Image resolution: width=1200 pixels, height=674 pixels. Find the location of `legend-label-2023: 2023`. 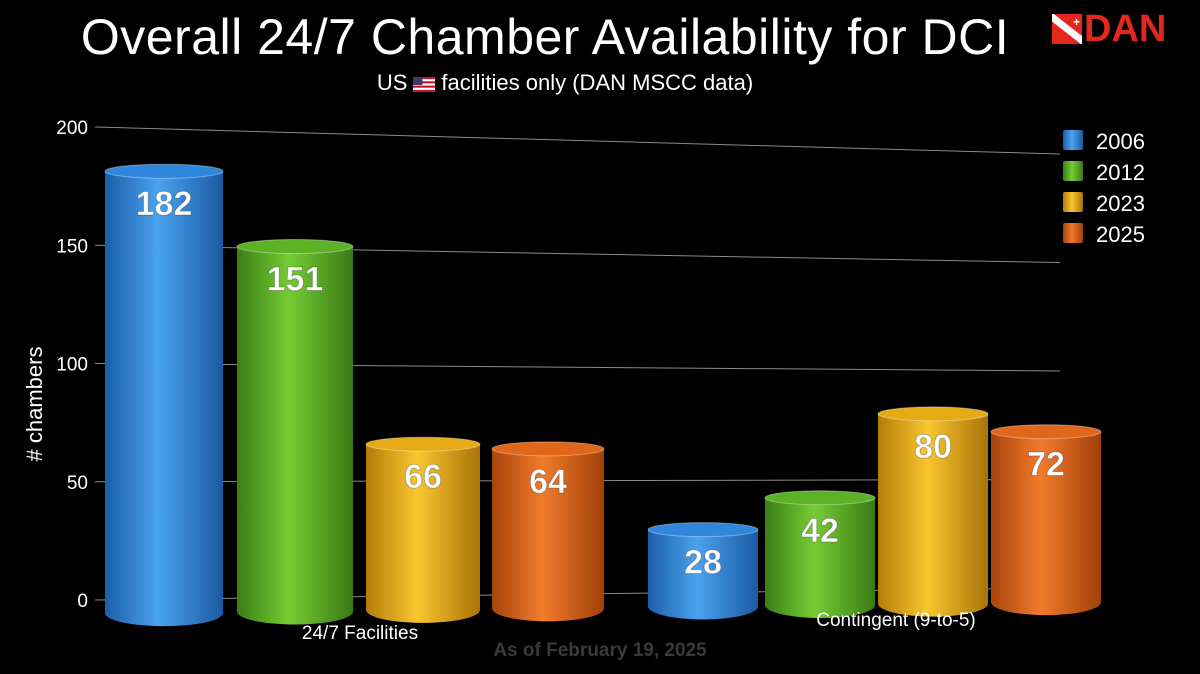

legend-label-2023: 2023 is located at coordinates (1120, 203).